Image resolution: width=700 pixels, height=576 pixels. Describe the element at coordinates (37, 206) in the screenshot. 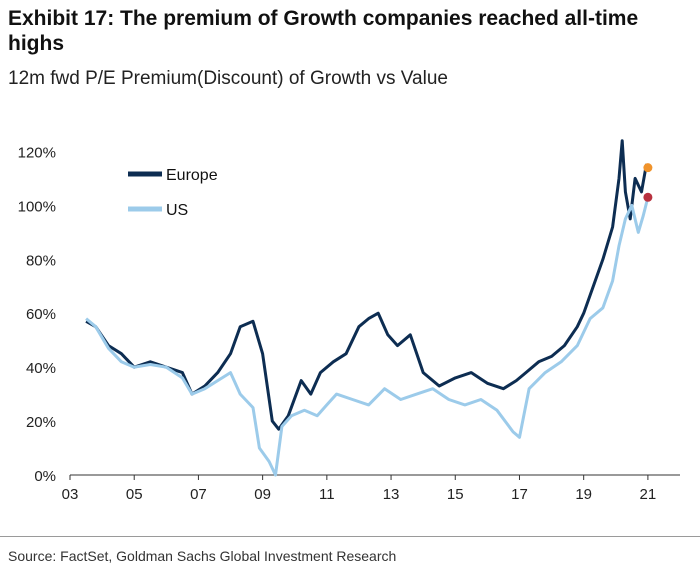

I see `y-tick-label: 100%` at that location.